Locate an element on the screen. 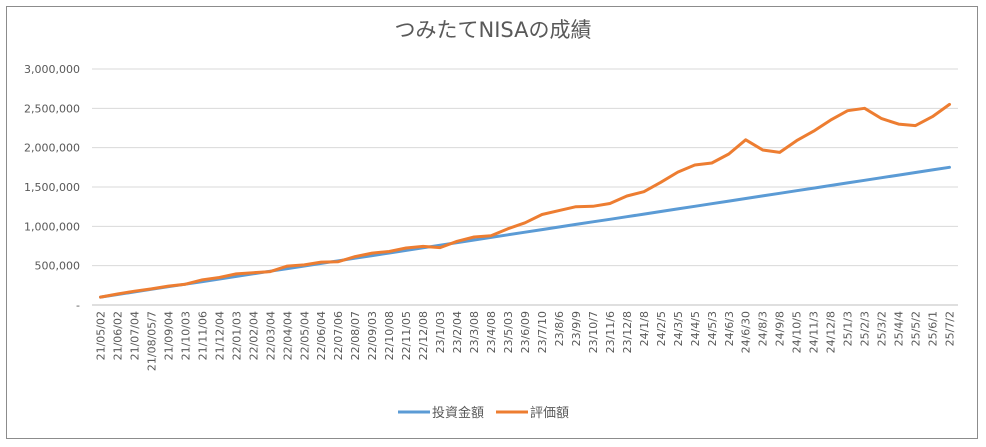 The image size is (986, 447). x-tick-label: 25/6/1 is located at coordinates (933, 328).